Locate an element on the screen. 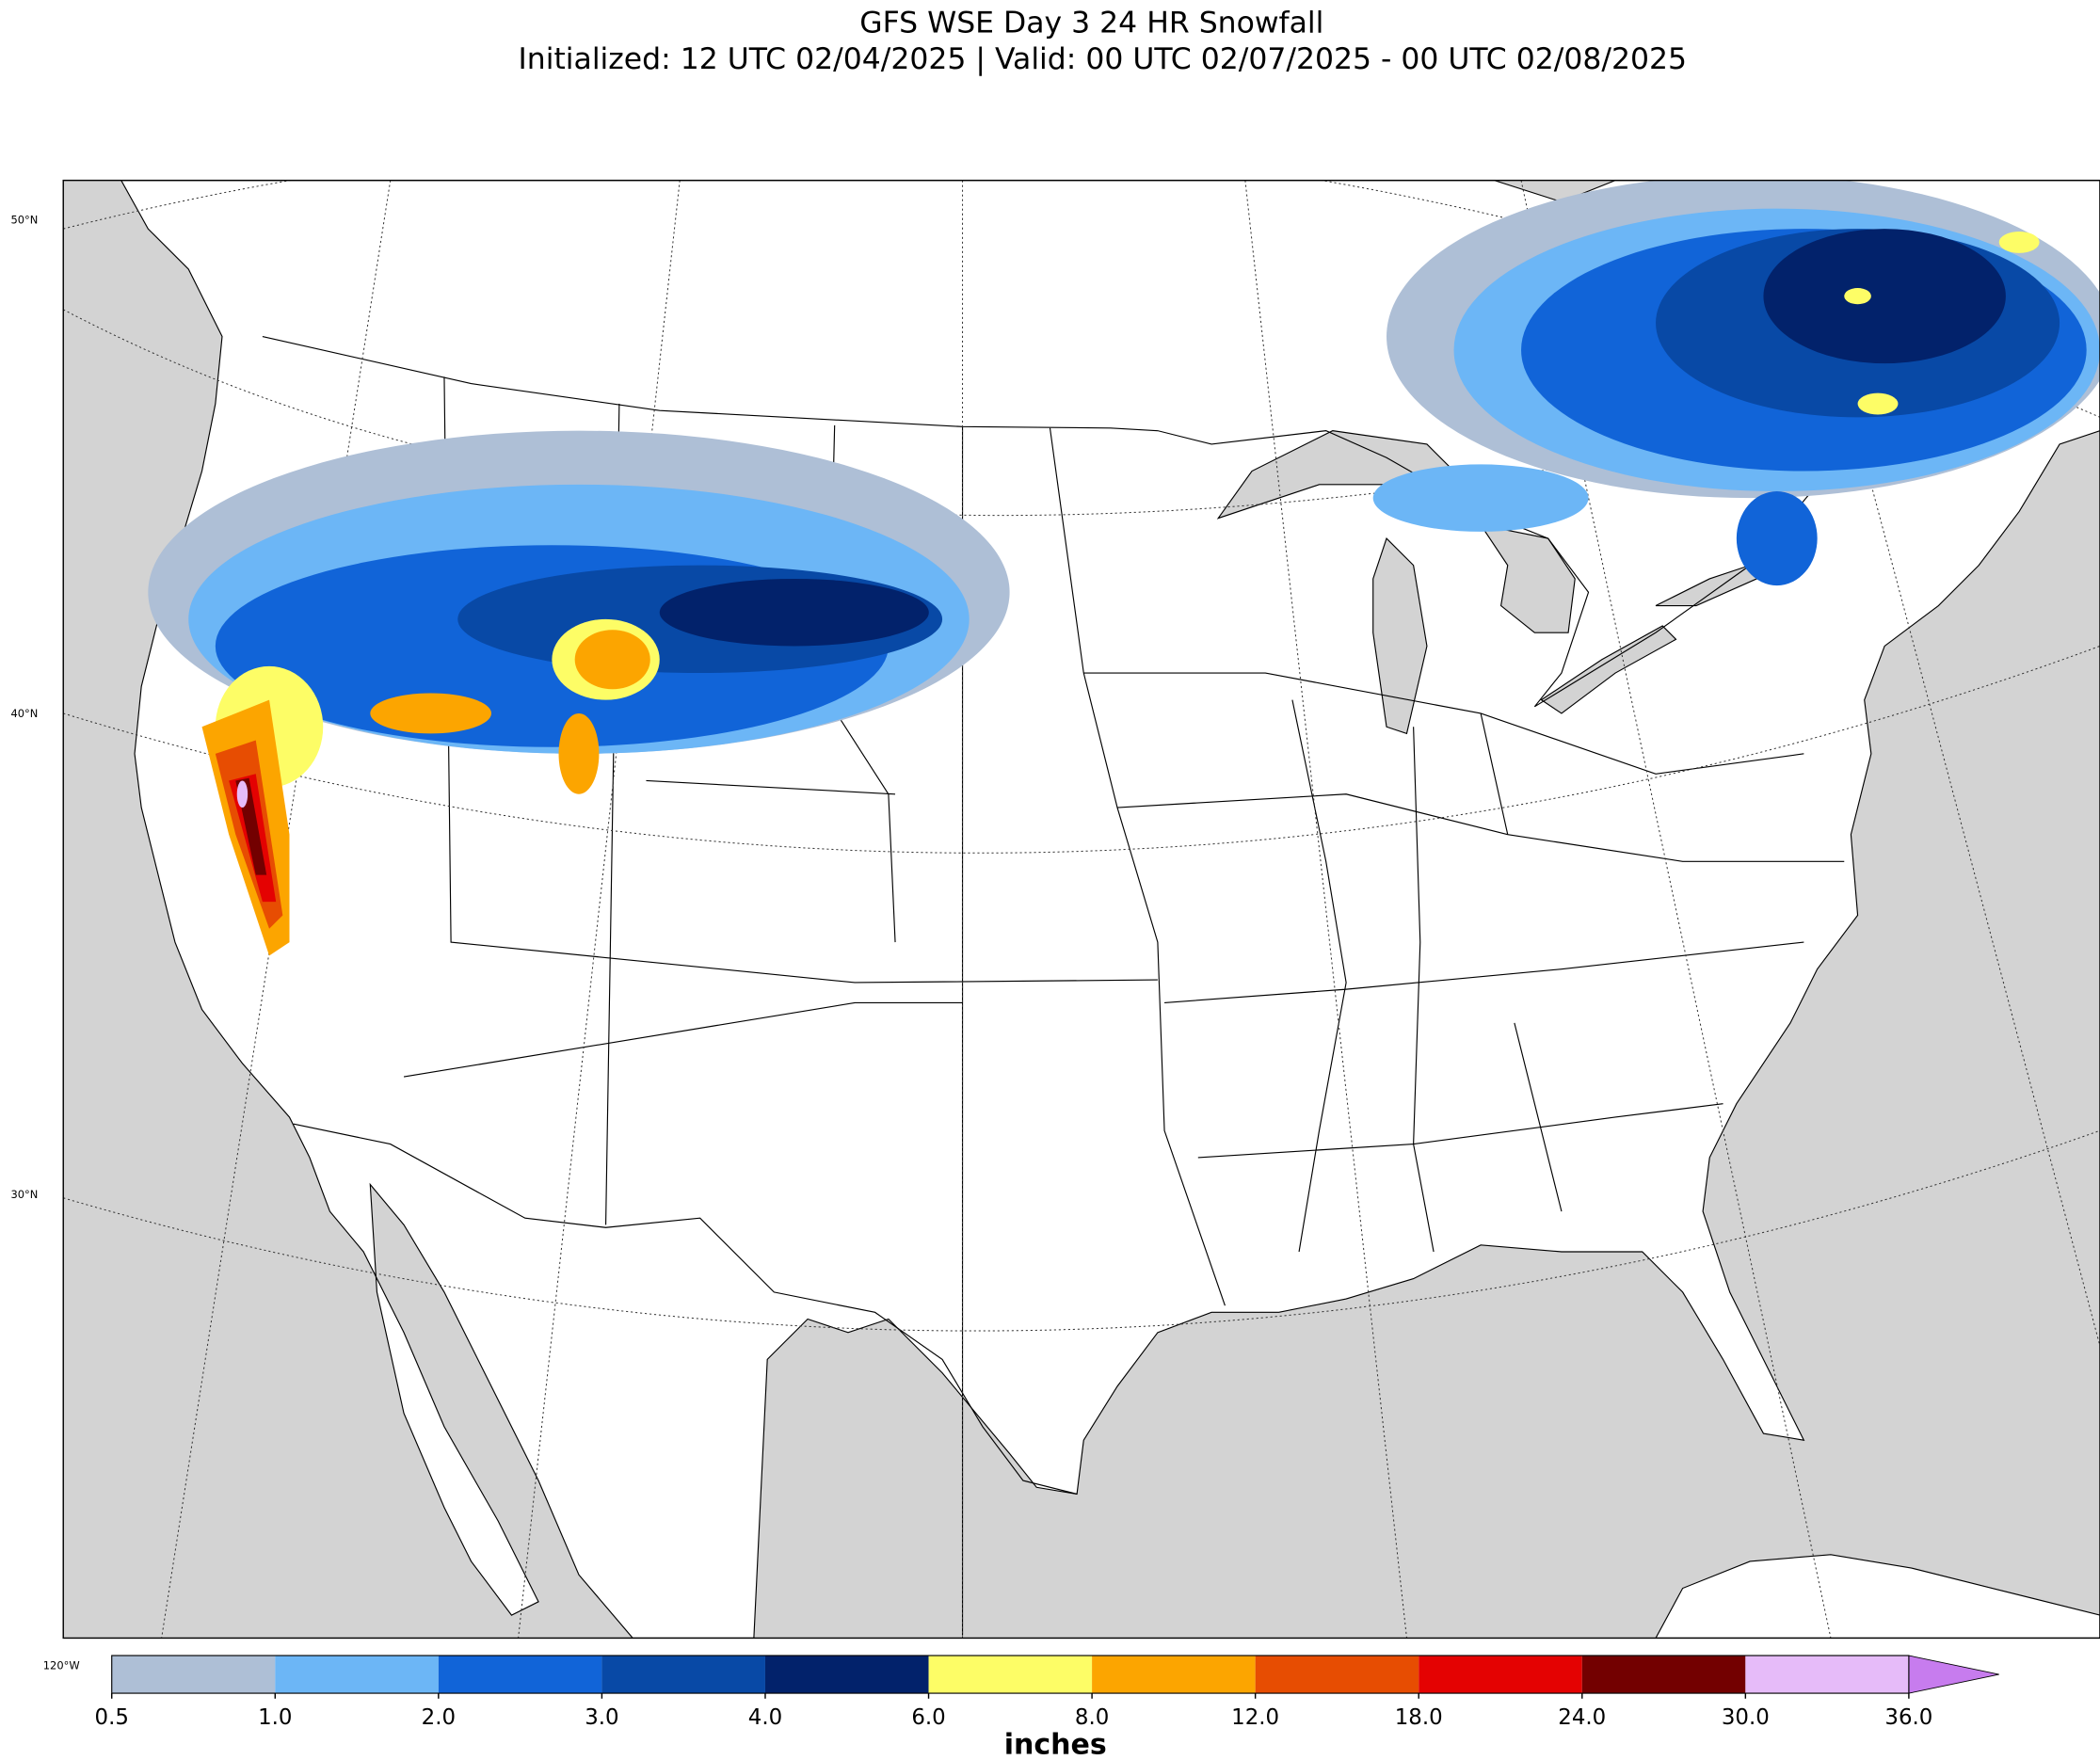  colorbar-tick-label: 8.0 is located at coordinates (1092, 1717).